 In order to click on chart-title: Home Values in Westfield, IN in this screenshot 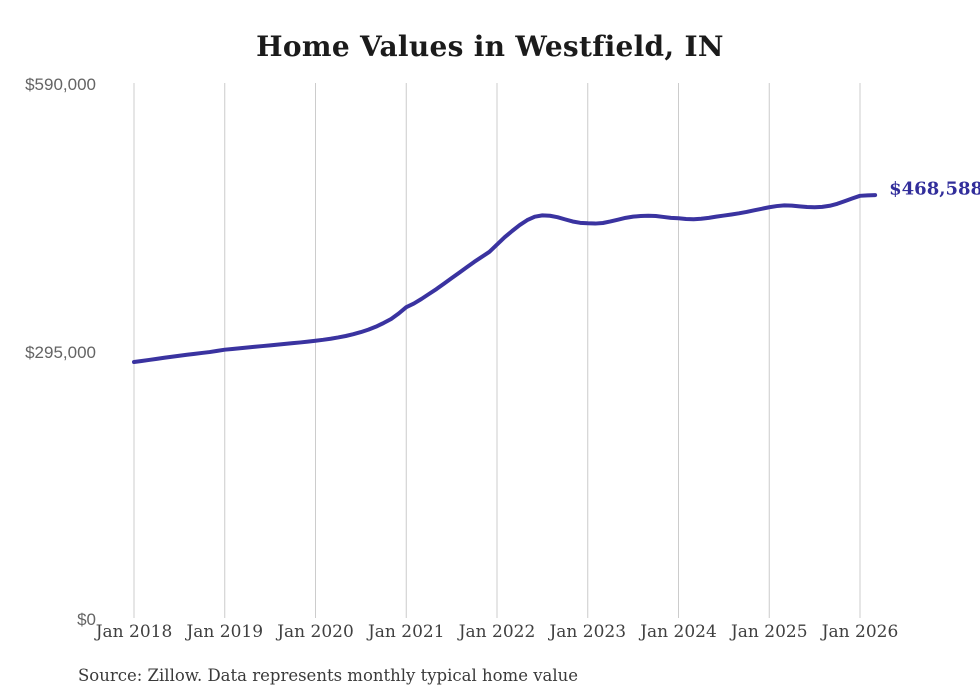, I will do `click(490, 46)`.